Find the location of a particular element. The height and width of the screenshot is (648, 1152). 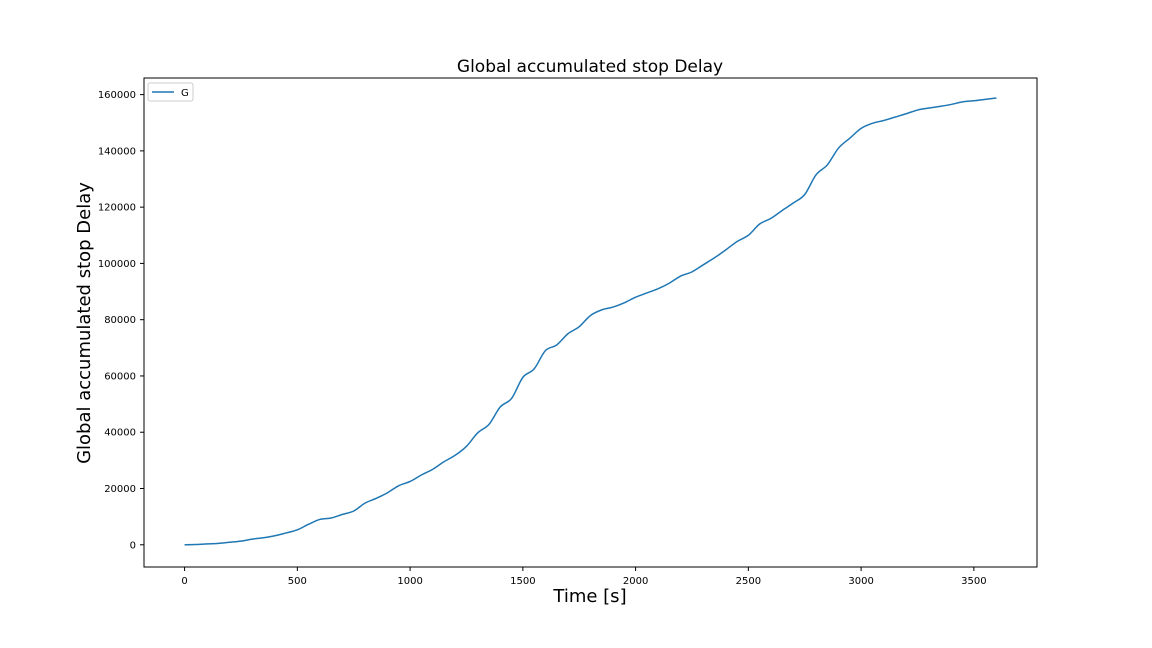

x-tick-label: 1000 is located at coordinates (409, 581).